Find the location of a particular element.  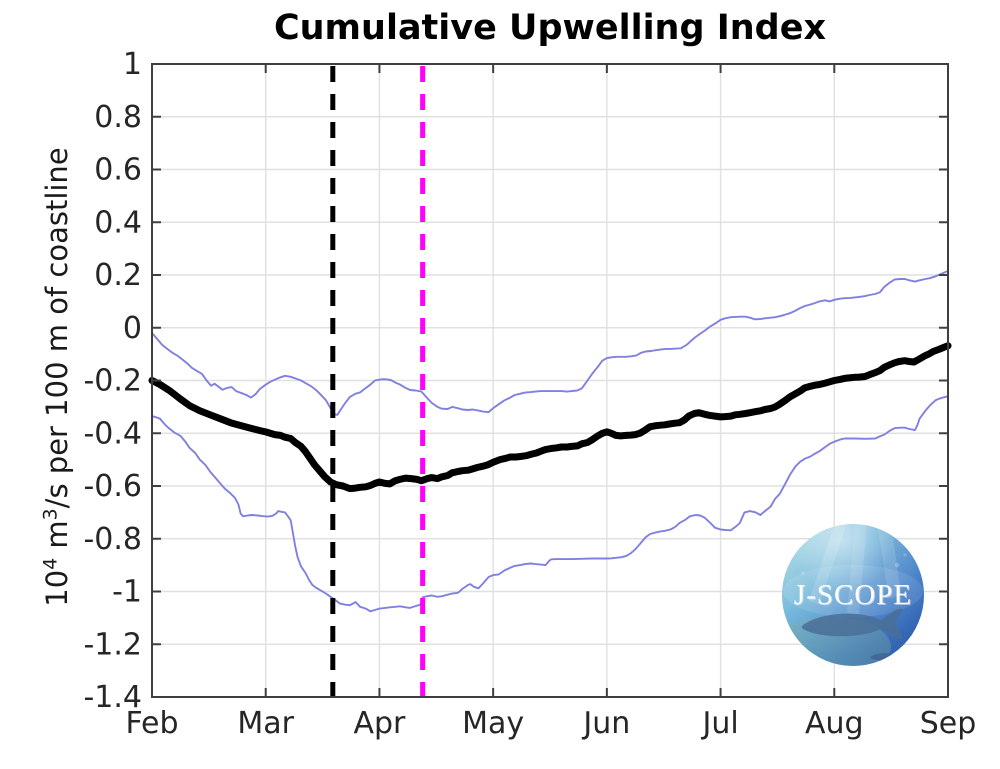

y-tick-label: 0.8 is located at coordinates (118, 117).